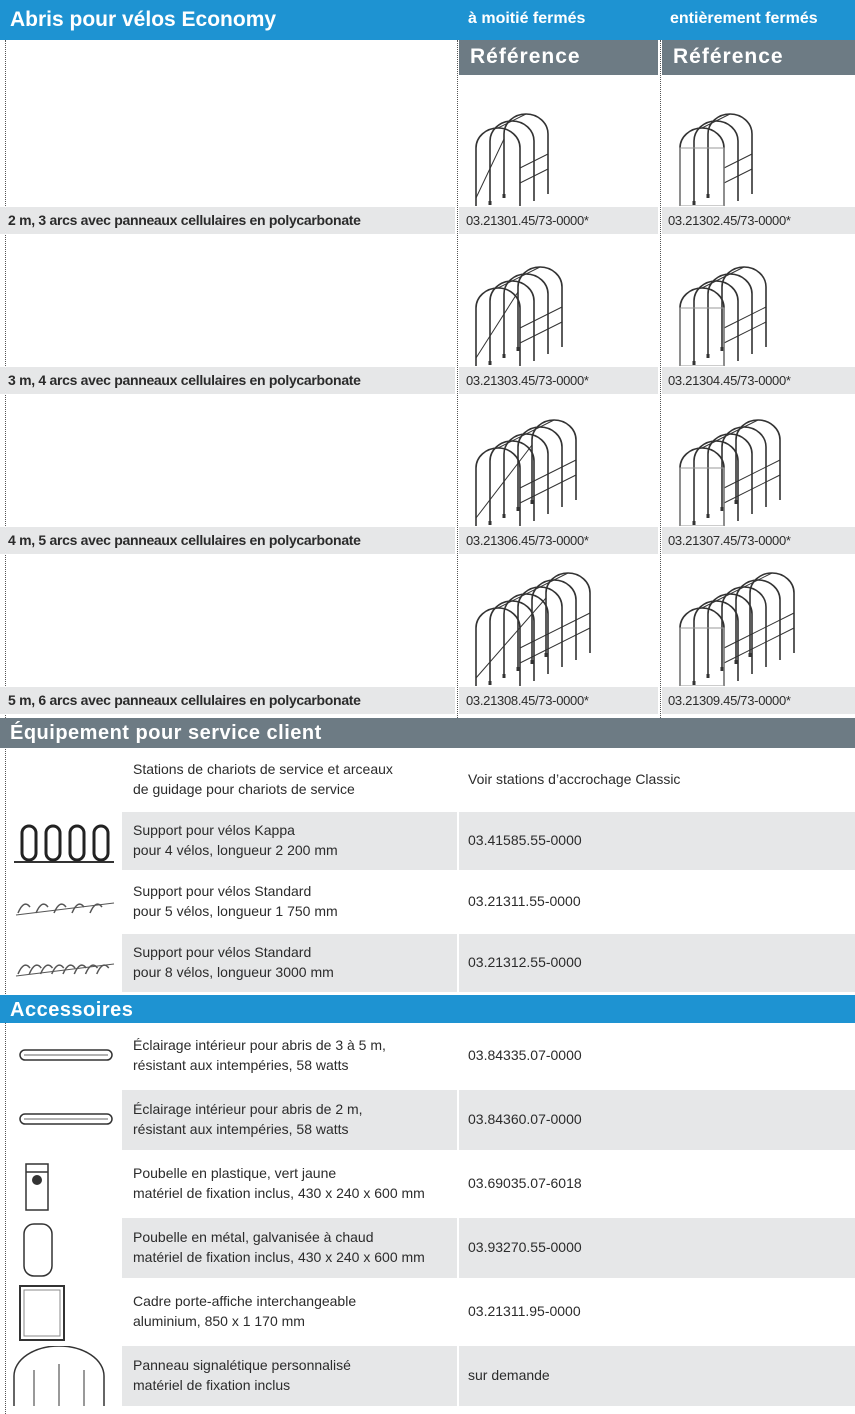  What do you see at coordinates (527, 18) in the screenshot?
I see `column-header: à moitié fermés` at bounding box center [527, 18].